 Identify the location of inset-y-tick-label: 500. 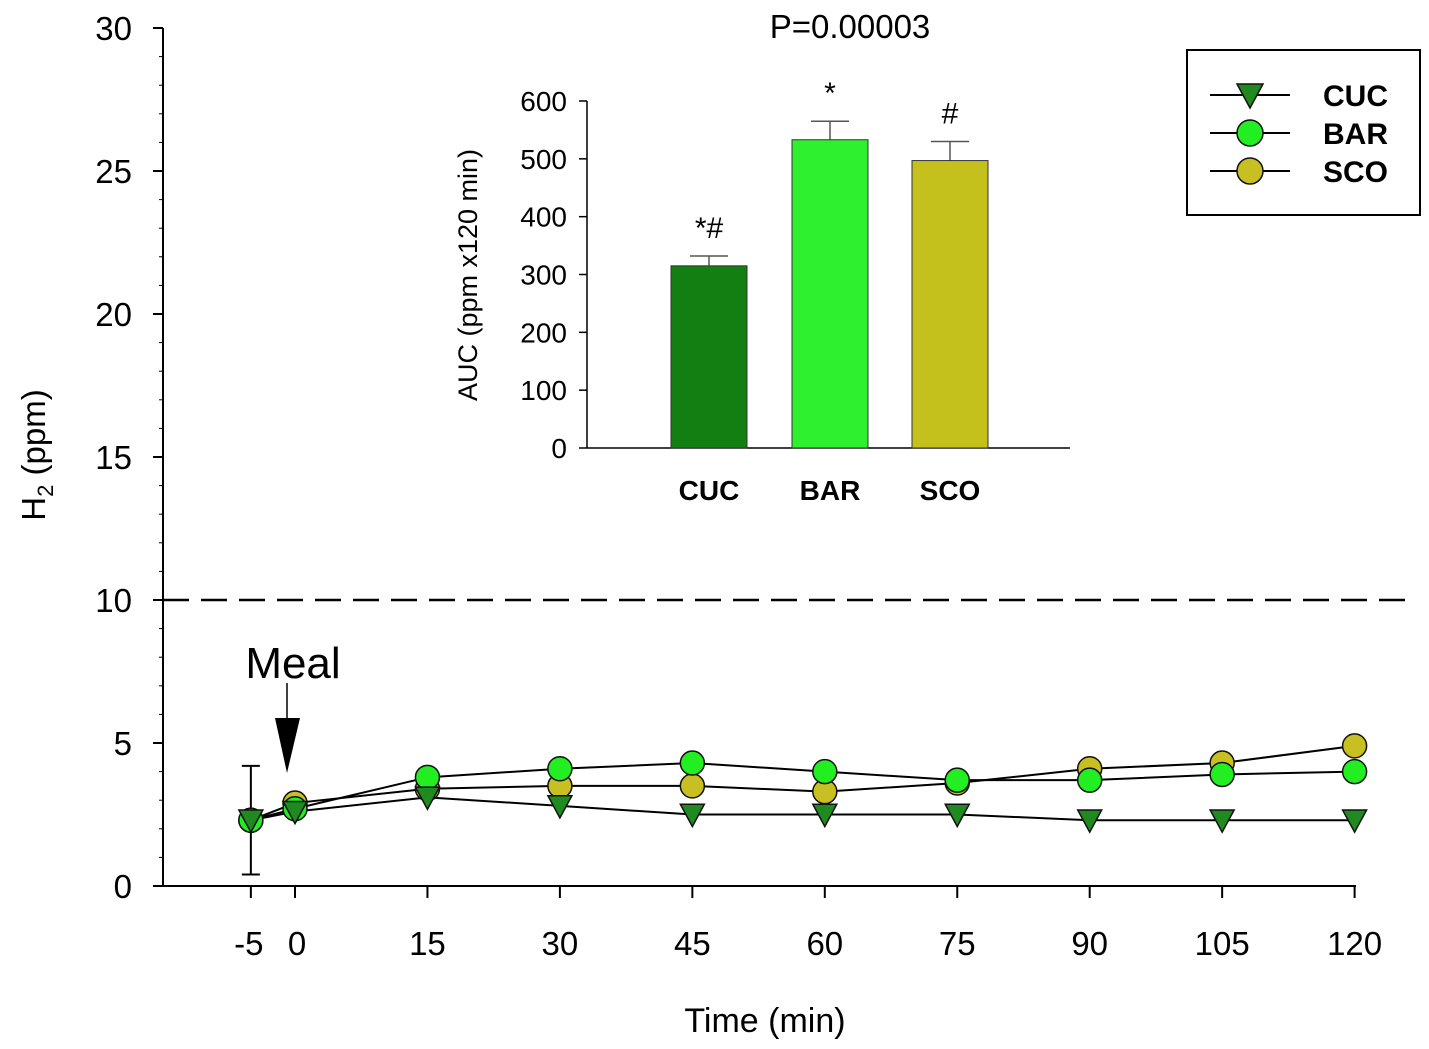
(543, 159).